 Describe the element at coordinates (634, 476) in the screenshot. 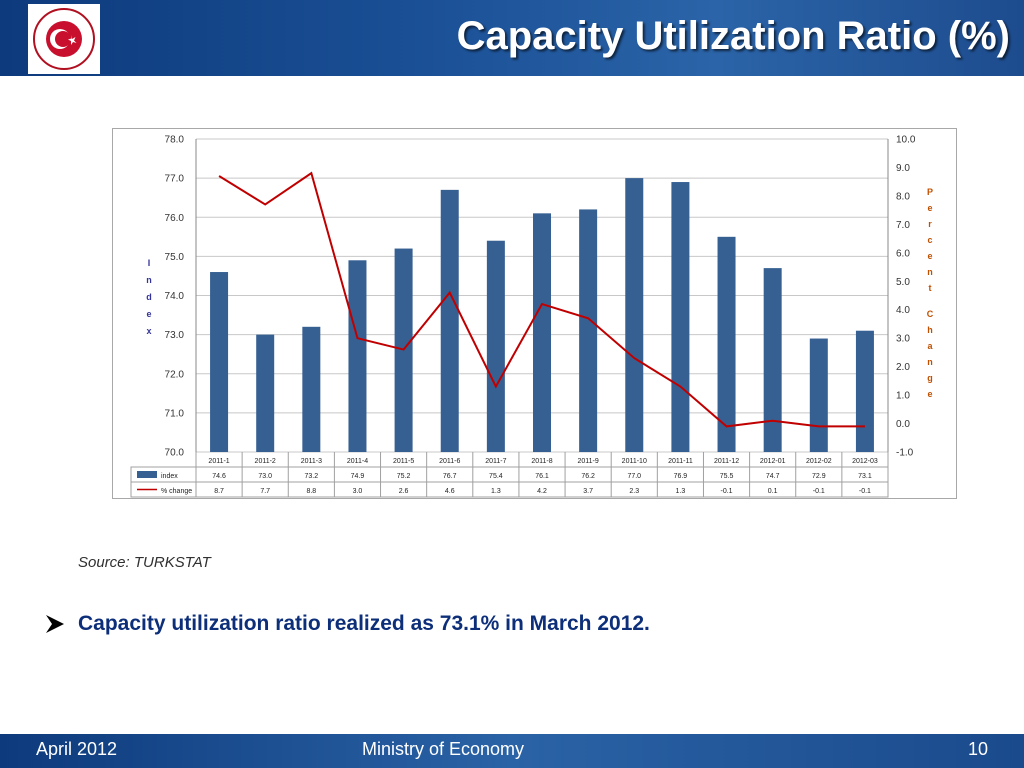

I see `table-cell: 77.0` at that location.